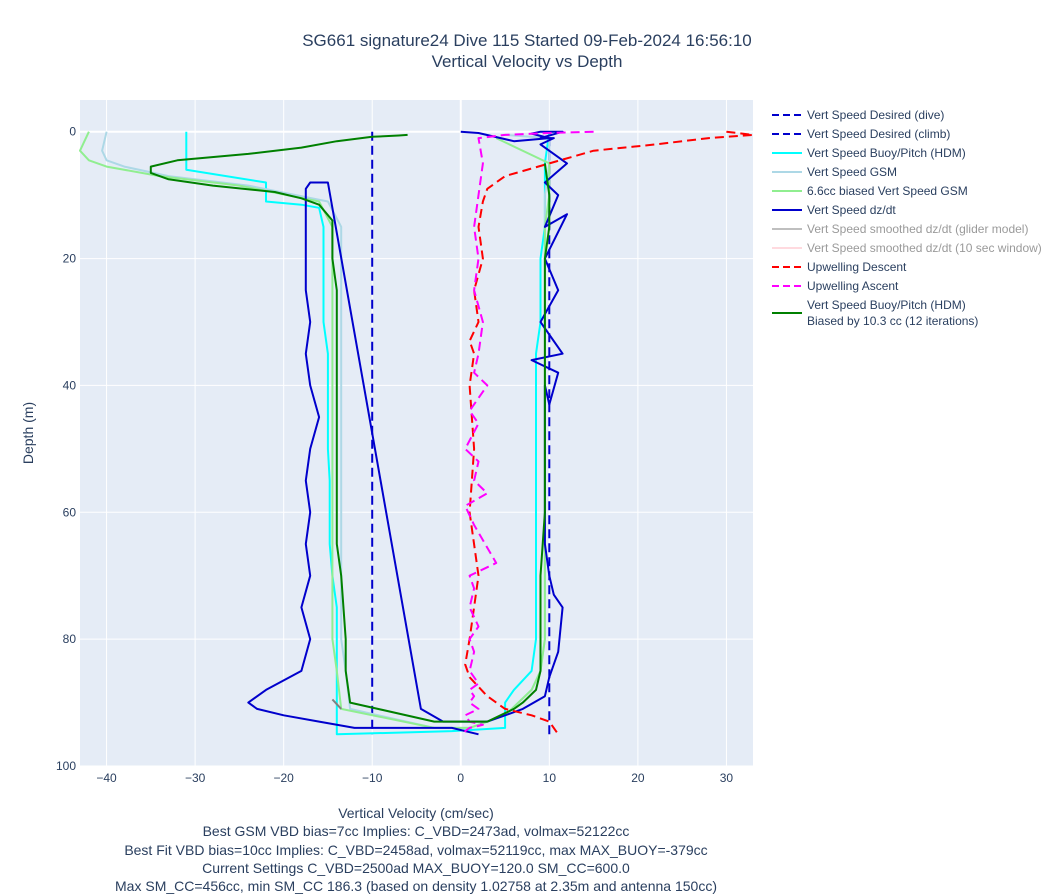  Describe the element at coordinates (28, 433) in the screenshot. I see `y-axis-label: Depth (m)` at that location.